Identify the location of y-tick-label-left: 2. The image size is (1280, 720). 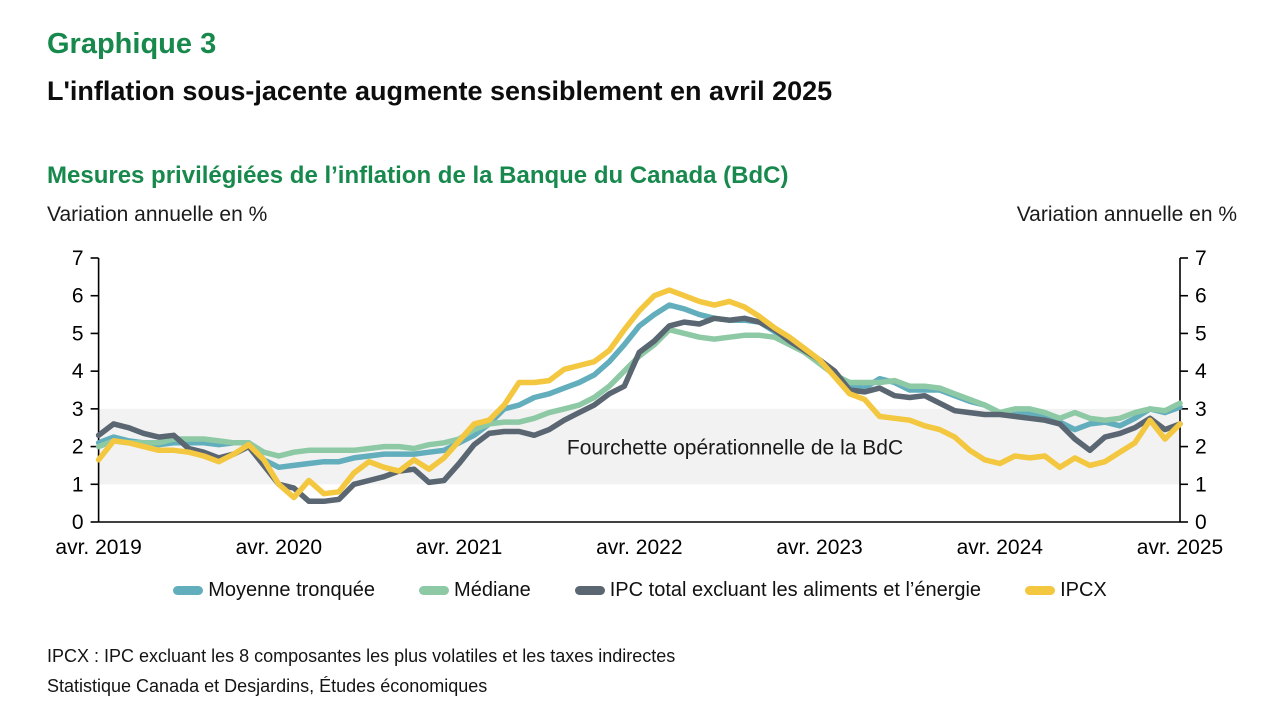
(78, 447).